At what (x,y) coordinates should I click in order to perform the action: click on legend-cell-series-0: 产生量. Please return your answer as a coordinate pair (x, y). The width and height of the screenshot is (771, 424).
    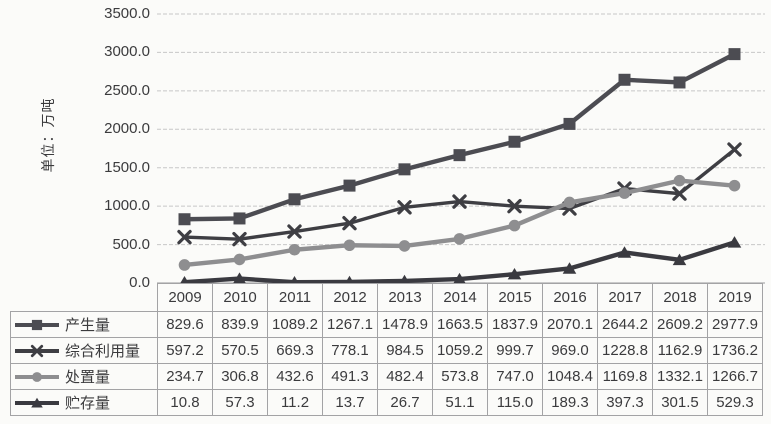
    Looking at the image, I should click on (84, 324).